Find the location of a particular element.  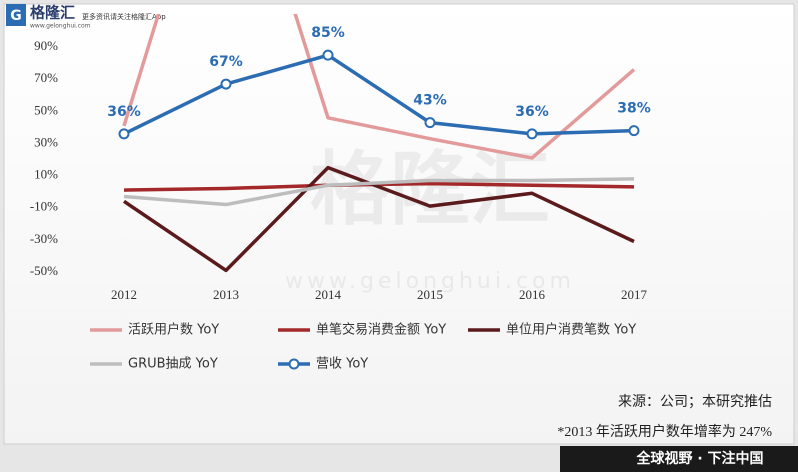

legend-label: 营收 YoY is located at coordinates (342, 364).